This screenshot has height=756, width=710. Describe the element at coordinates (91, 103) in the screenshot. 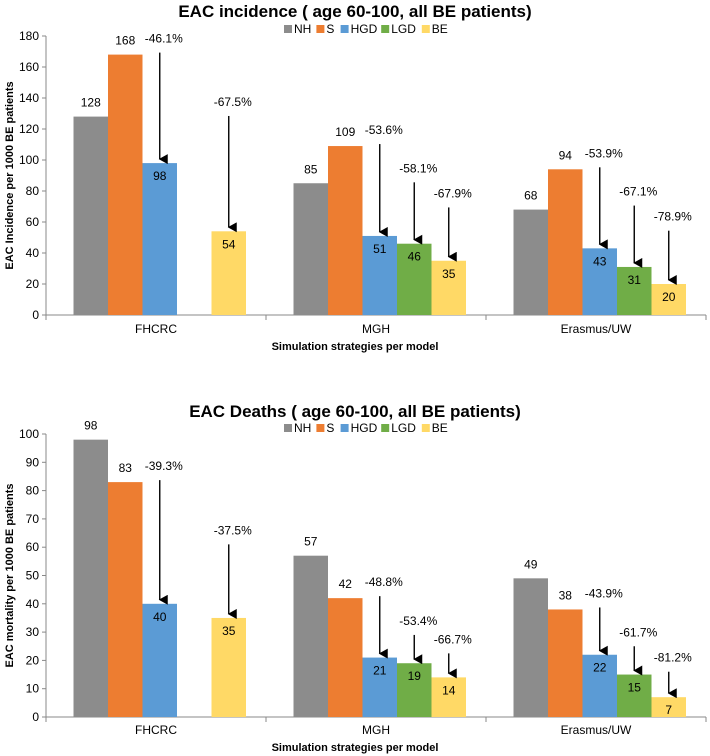

I see `data-label-nh: 128` at that location.